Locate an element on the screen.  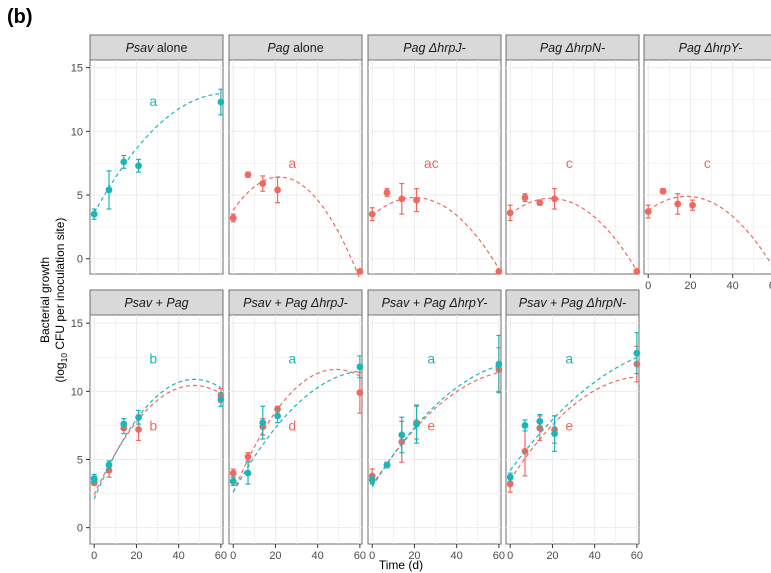
facet-panel: Psav + Pag 0 5 10 15 0 20 40 60 b b is located at coordinates (149, 425).